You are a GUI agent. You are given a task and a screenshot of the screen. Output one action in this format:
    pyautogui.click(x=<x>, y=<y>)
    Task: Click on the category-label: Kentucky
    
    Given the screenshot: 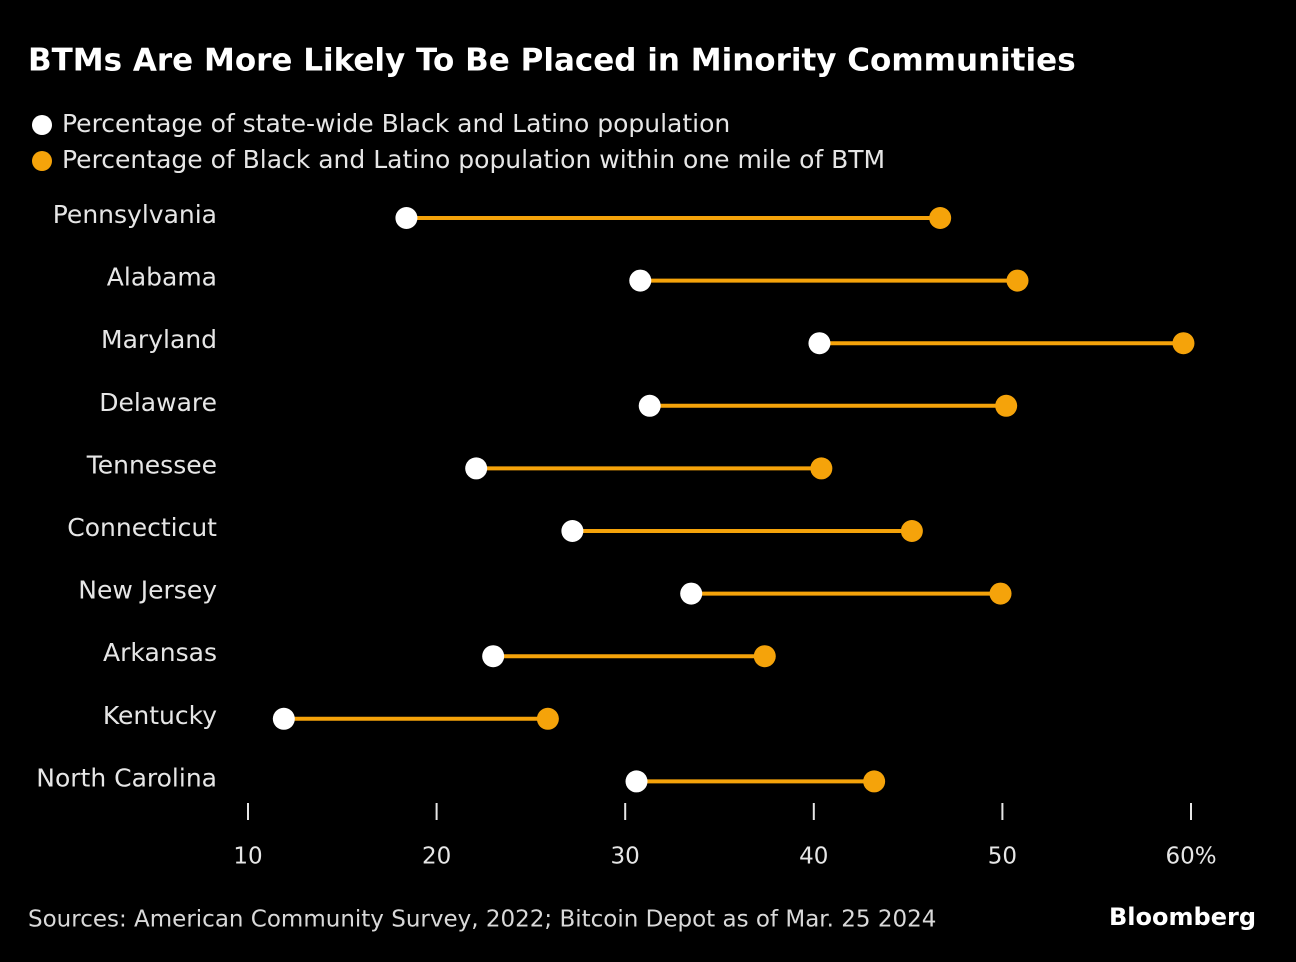 What is the action you would take?
    pyautogui.click(x=160, y=715)
    